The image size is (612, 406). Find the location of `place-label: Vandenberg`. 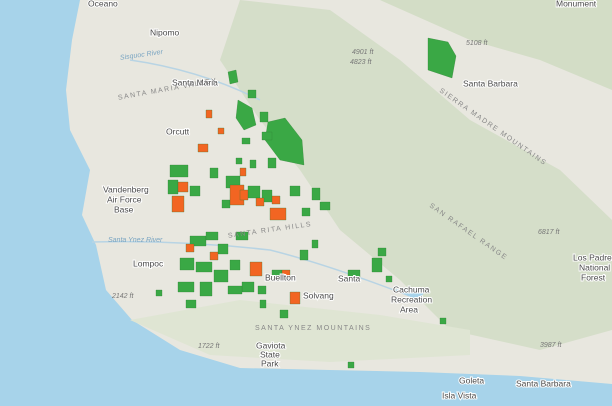

place-label: Vandenberg is located at coordinates (126, 189).